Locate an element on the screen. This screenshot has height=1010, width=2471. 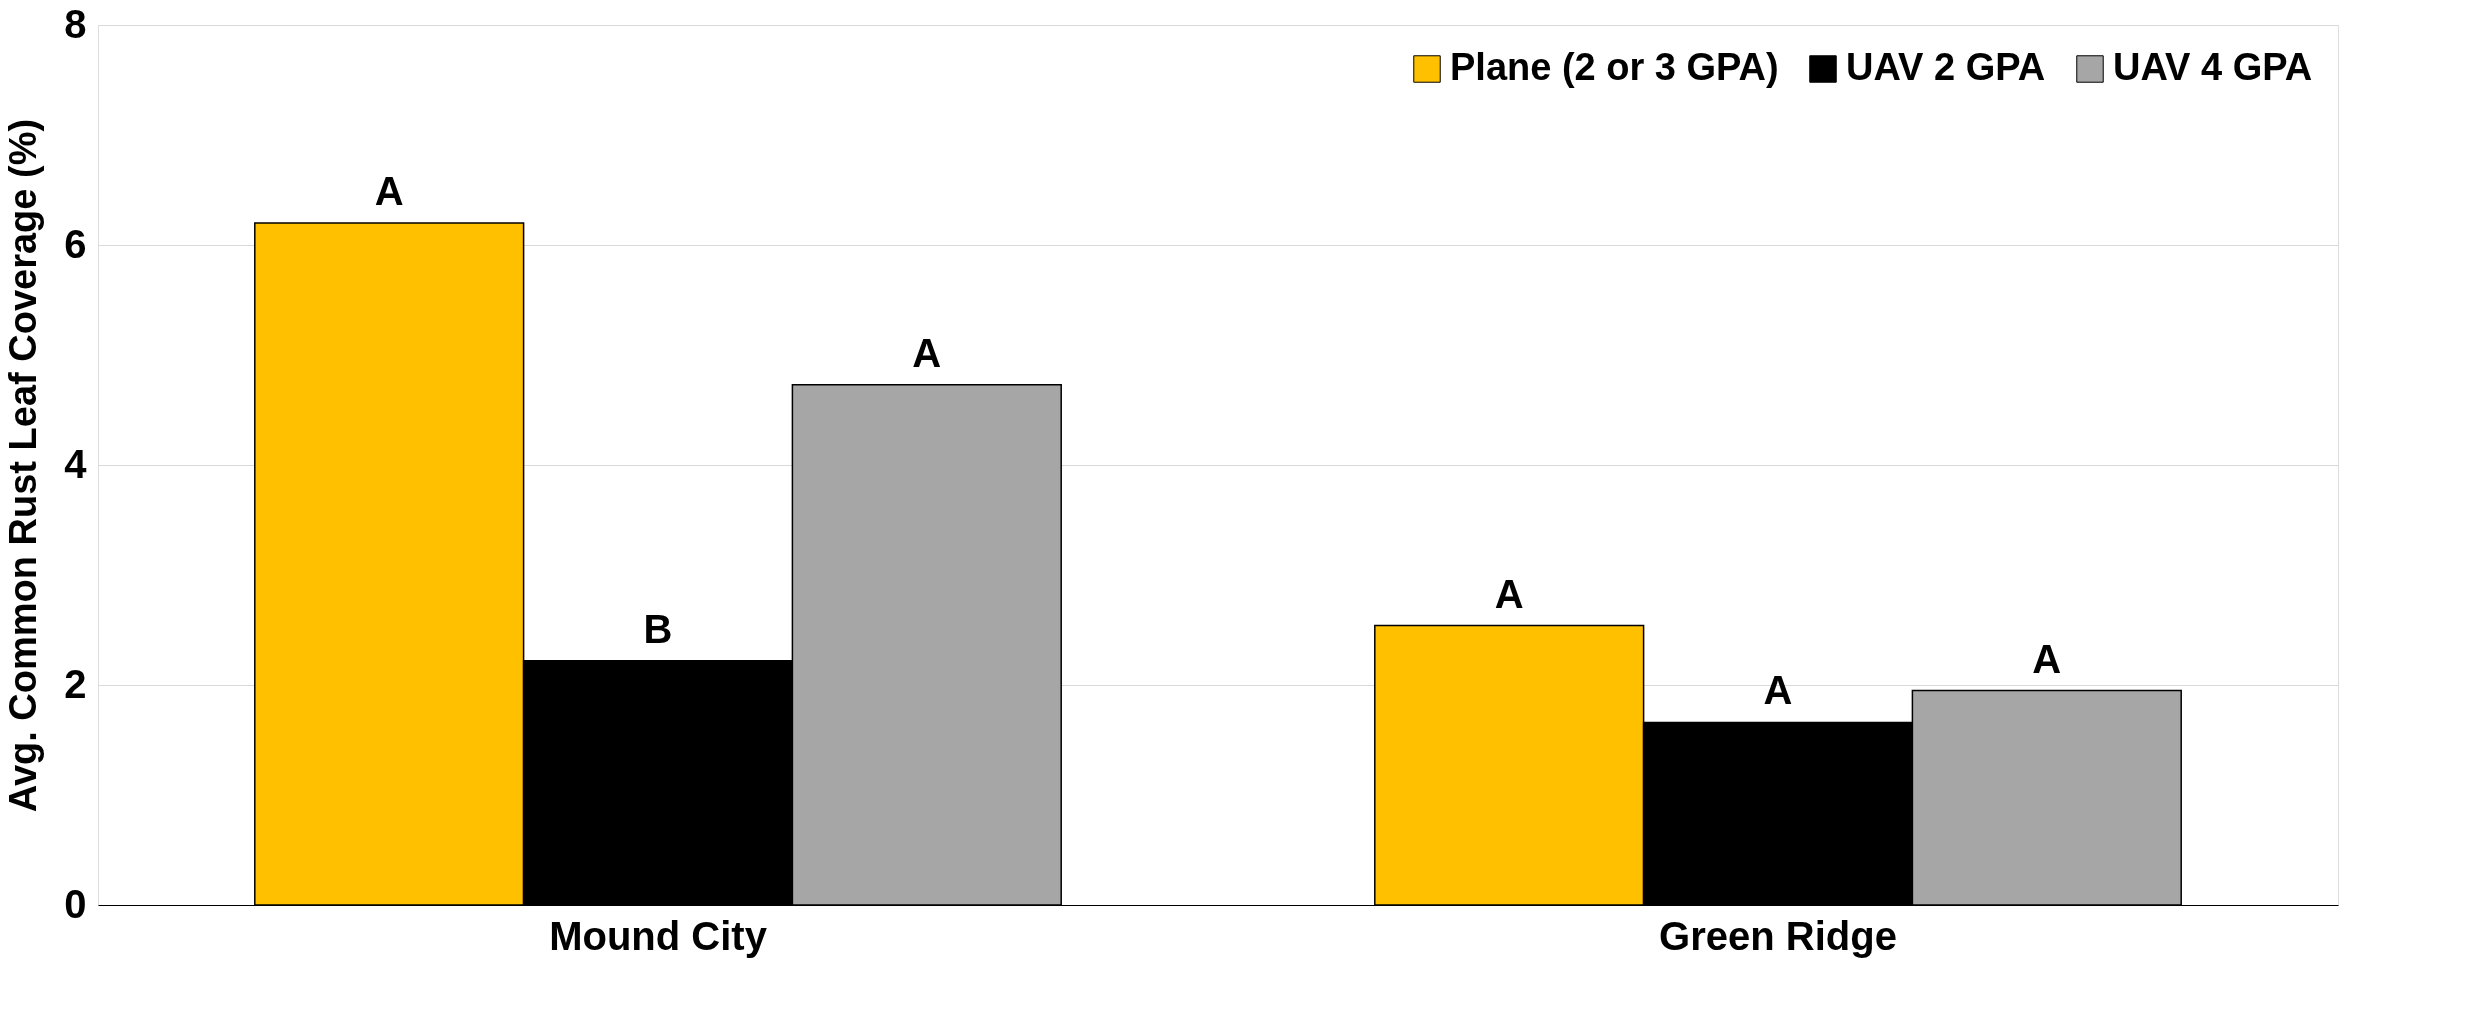
x-tick-label: Mound City is located at coordinates (658, 935).